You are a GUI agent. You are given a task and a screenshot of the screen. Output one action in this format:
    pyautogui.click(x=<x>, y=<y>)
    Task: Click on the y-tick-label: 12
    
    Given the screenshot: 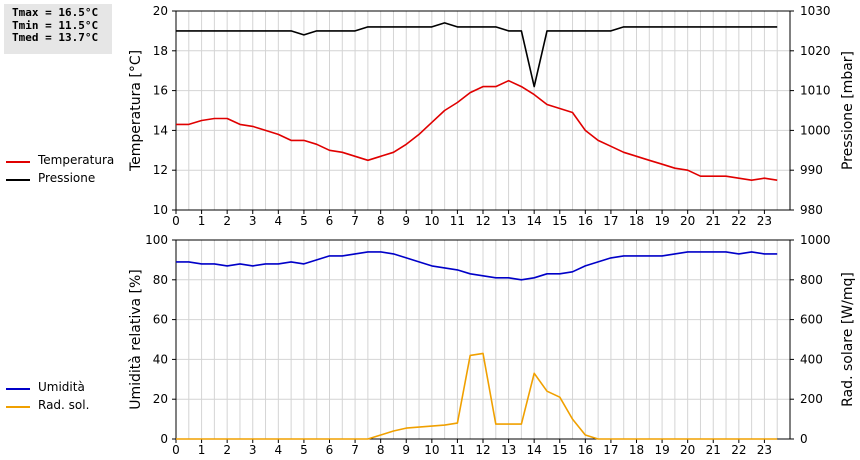 What is the action you would take?
    pyautogui.click(x=160, y=170)
    